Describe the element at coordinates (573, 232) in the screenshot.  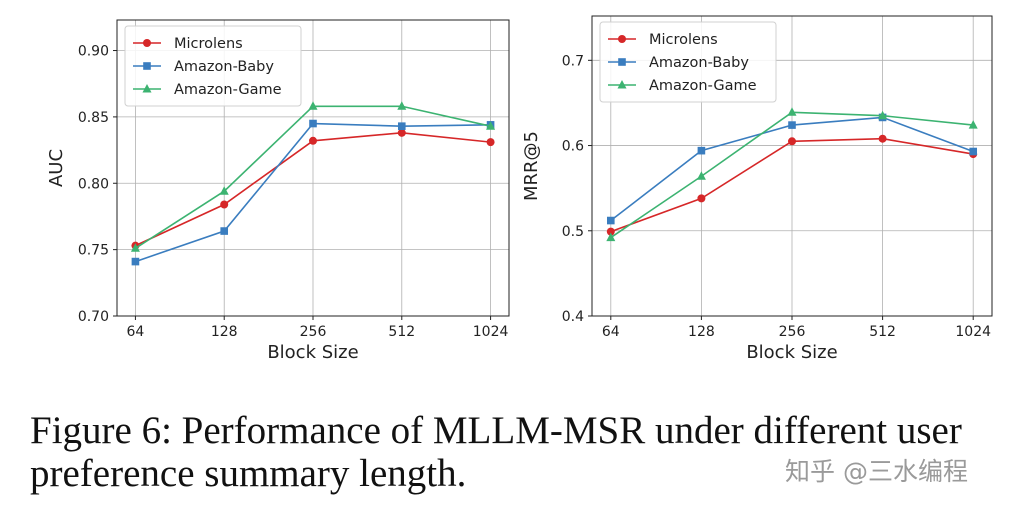
I see `y-tick-label: 0.5` at that location.